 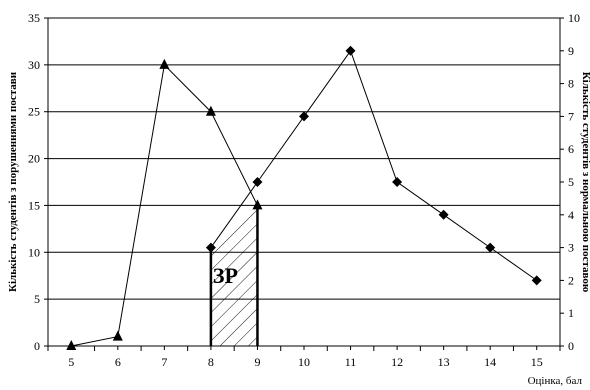 I want to click on x-tick-label: 6, so click(x=118, y=362).